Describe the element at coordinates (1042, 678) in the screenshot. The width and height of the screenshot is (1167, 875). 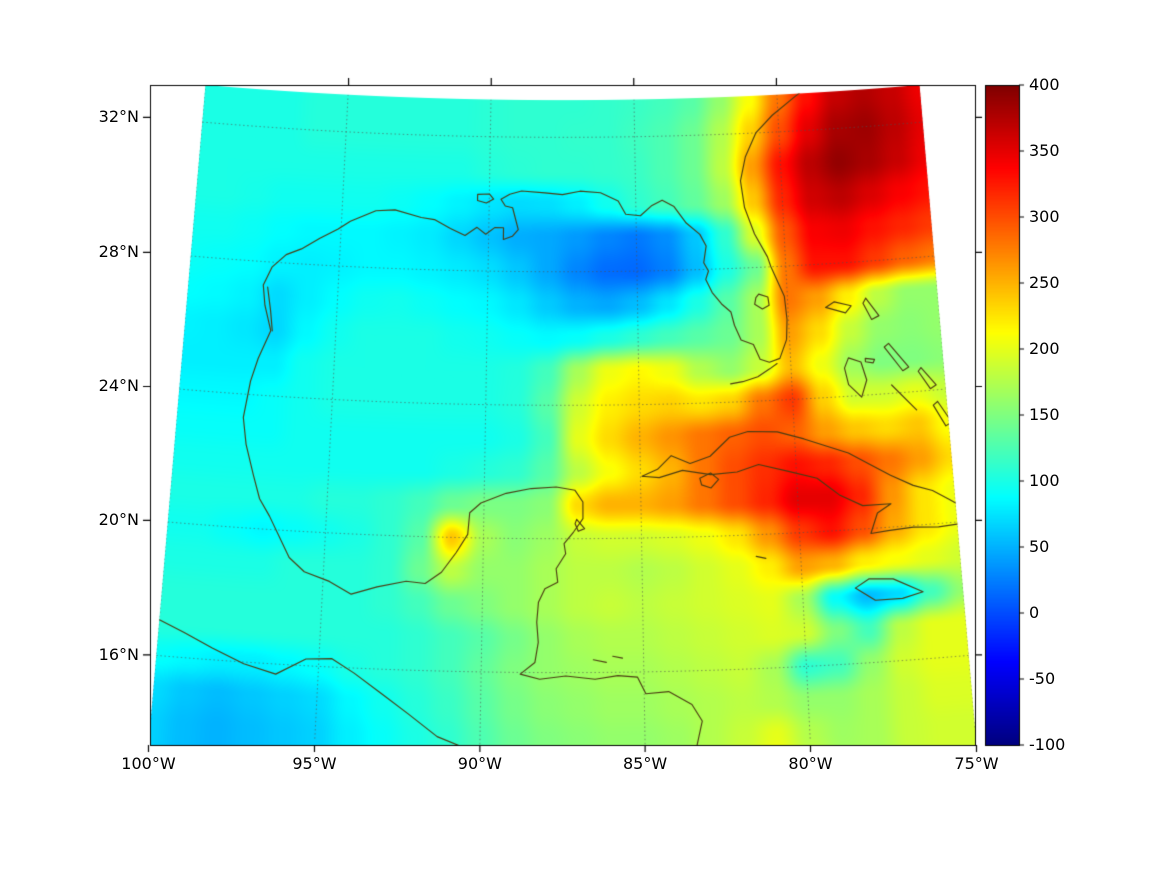
I see `colorbar-tick-label: -50` at that location.